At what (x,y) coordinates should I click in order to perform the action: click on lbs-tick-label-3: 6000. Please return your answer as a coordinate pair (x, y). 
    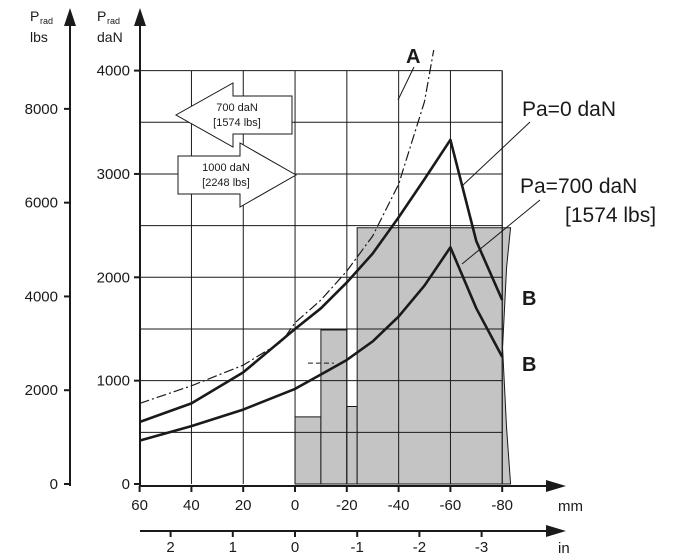
    Looking at the image, I should click on (41, 203).